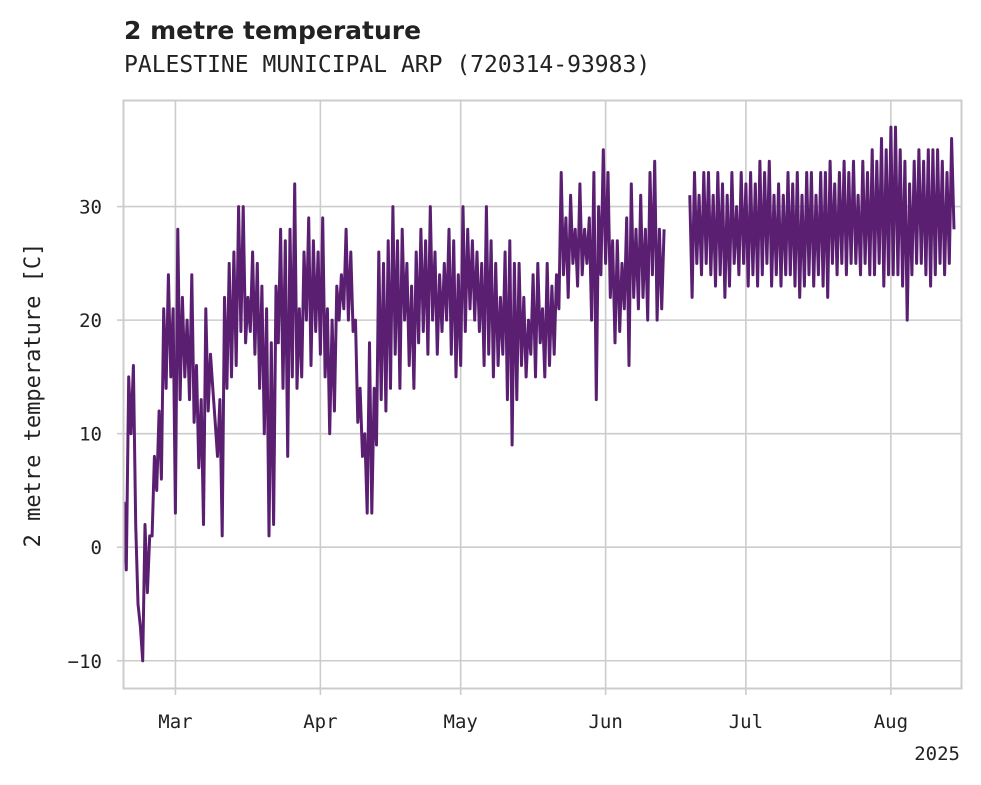 The height and width of the screenshot is (785, 981). What do you see at coordinates (461, 722) in the screenshot?
I see `x-tick-label: May` at bounding box center [461, 722].